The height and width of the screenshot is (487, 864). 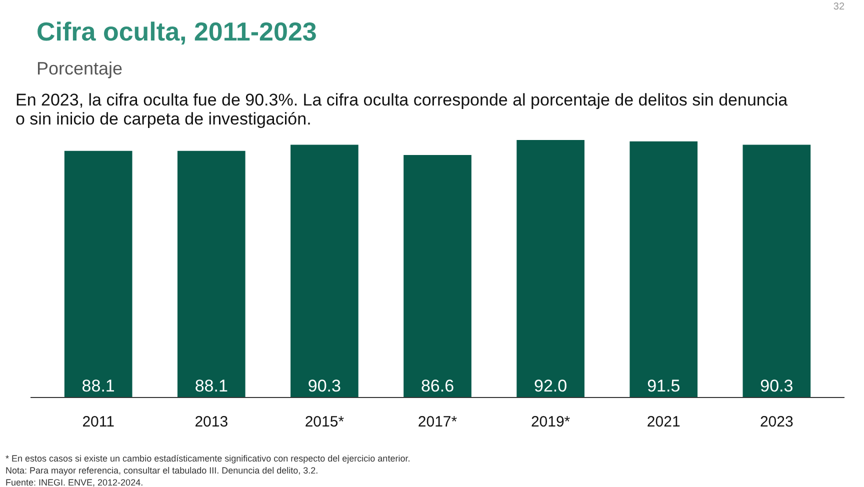 I want to click on data-label: 86.6, so click(x=437, y=386).